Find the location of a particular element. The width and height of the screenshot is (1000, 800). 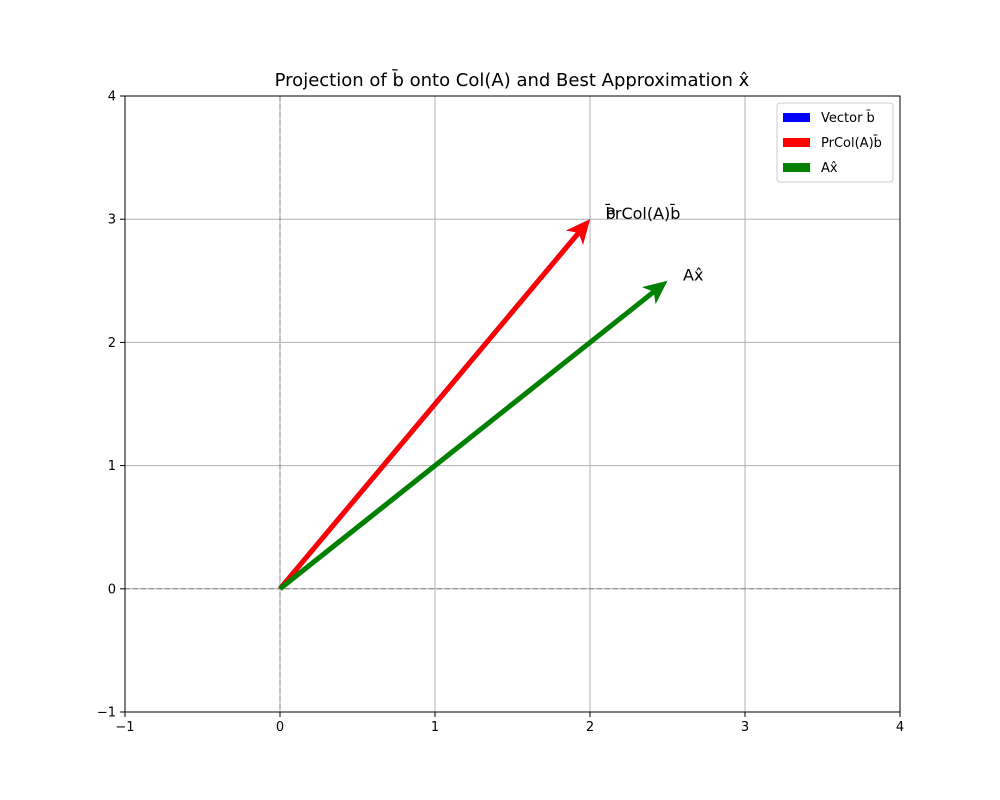

x-tick-label: 0 is located at coordinates (280, 727).